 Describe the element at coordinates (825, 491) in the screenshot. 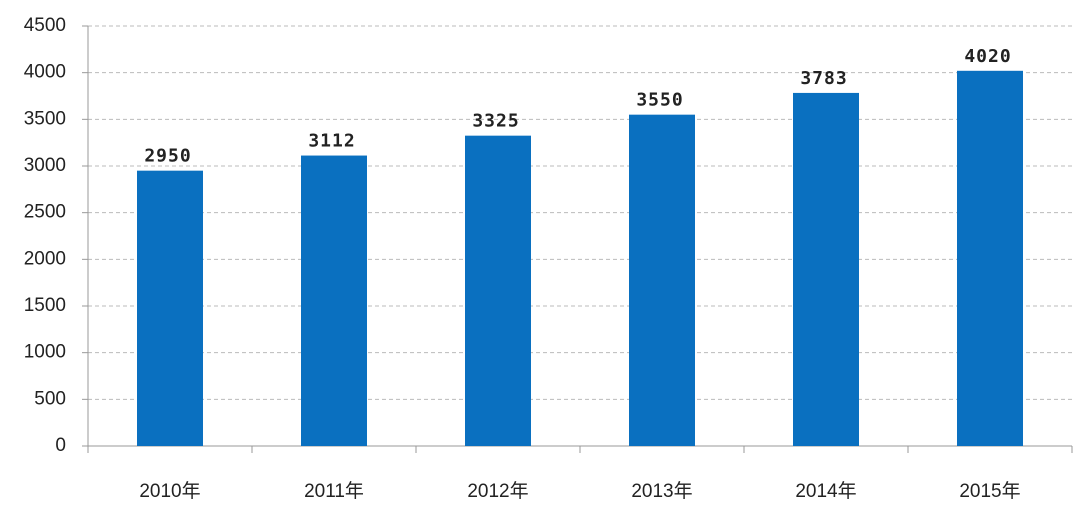

I see `x-tick-label: 2014年` at that location.